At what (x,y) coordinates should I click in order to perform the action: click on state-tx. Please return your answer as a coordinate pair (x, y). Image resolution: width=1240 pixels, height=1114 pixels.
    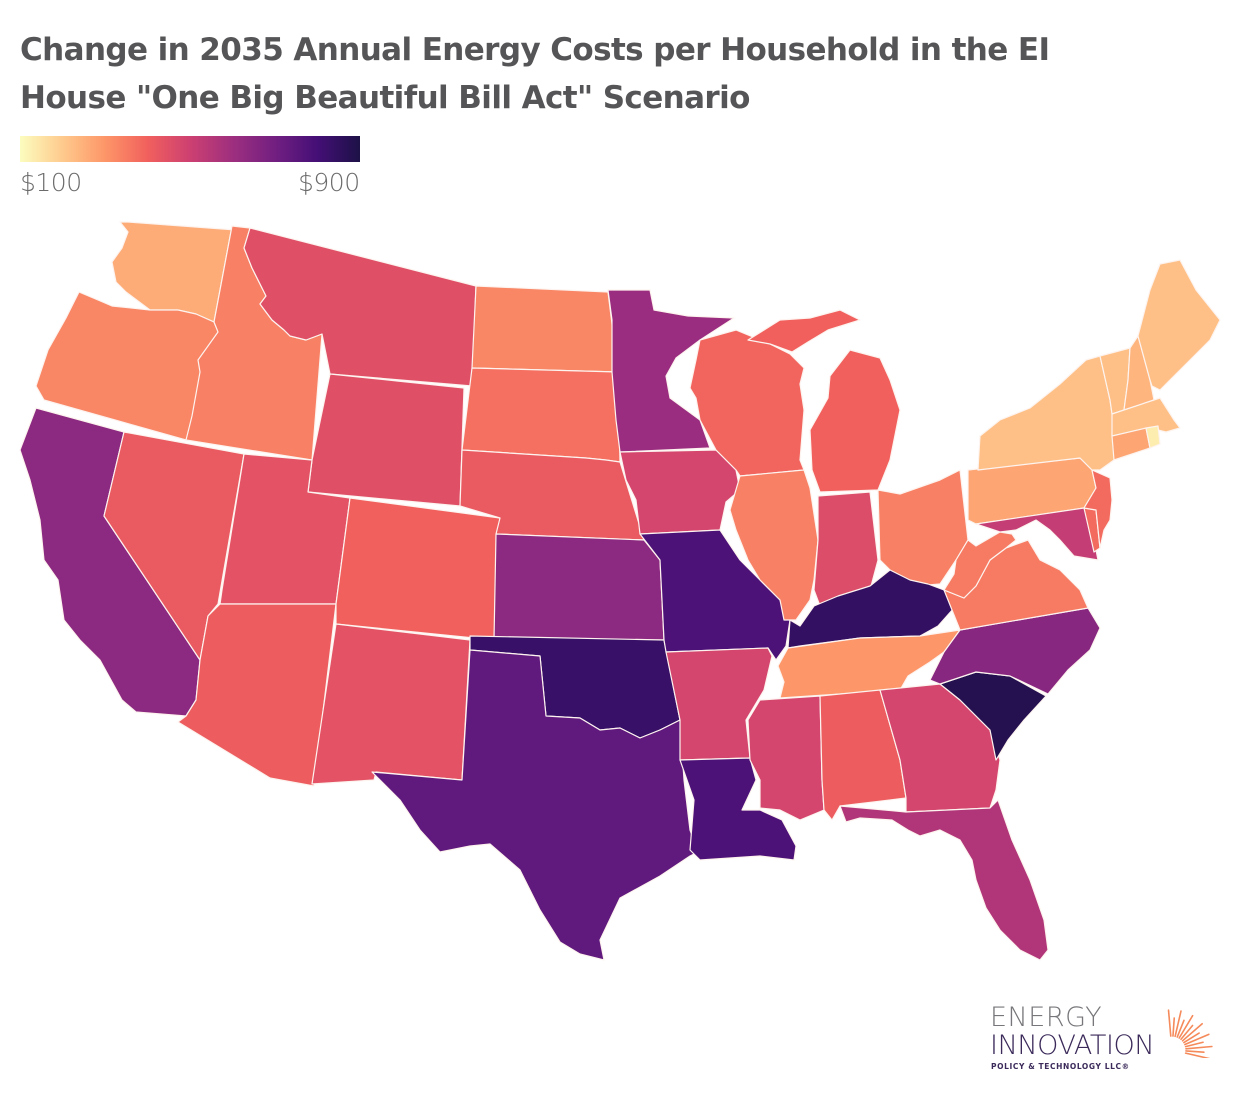
    Looking at the image, I should click on (535, 805).